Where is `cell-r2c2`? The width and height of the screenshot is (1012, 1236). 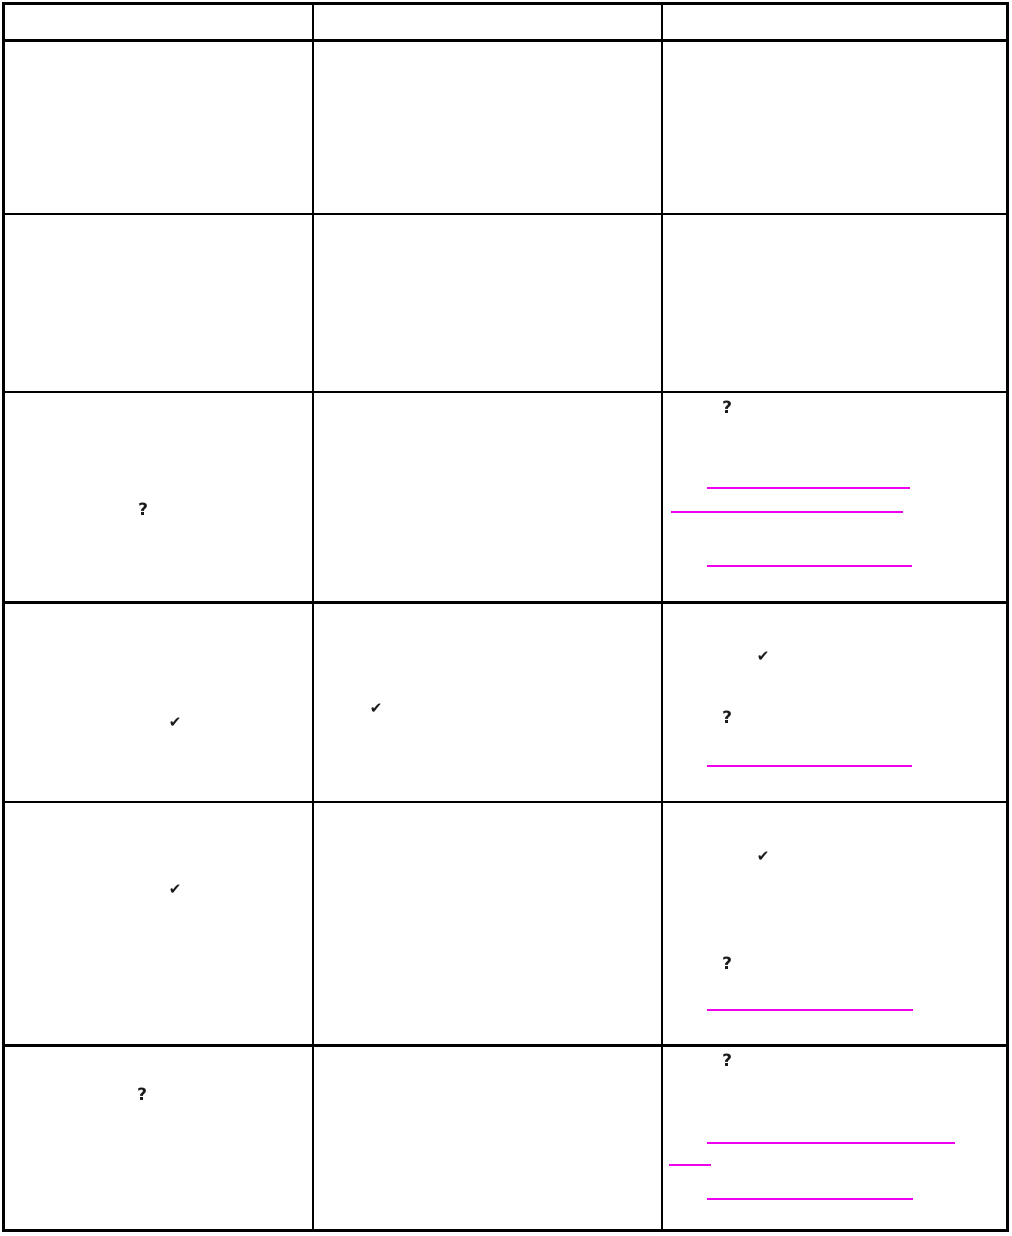
cell-r2c2 is located at coordinates (486, 302).